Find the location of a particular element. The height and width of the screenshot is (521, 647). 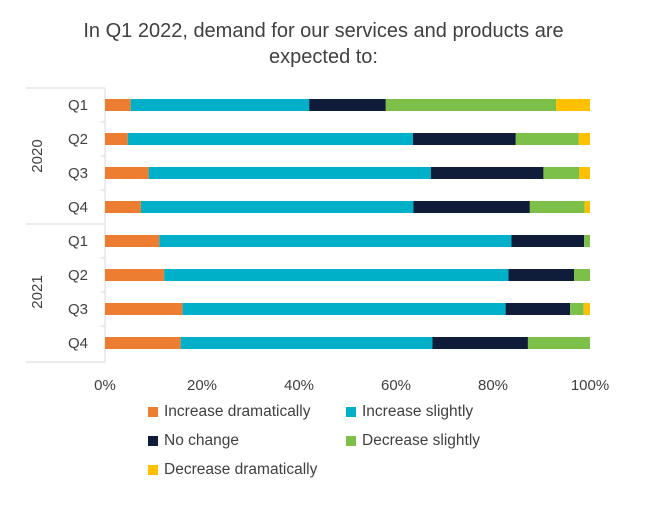

legend-item: Decrease slightly is located at coordinates (413, 441).